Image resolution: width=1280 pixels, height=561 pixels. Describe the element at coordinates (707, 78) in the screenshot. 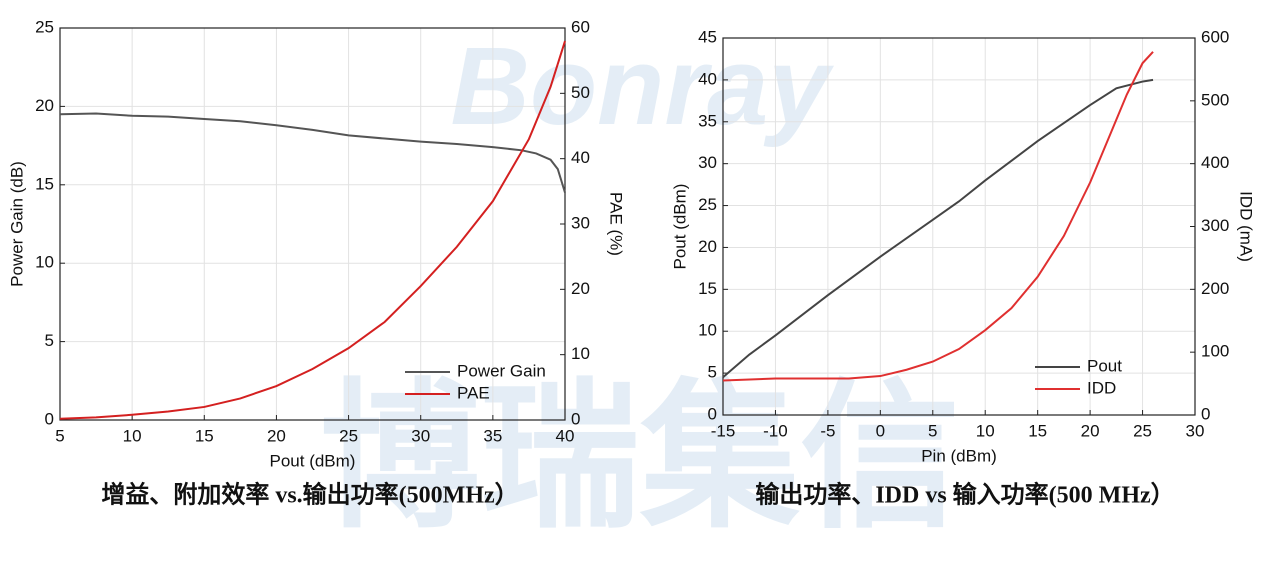

I see `y-tick-label: 40` at that location.